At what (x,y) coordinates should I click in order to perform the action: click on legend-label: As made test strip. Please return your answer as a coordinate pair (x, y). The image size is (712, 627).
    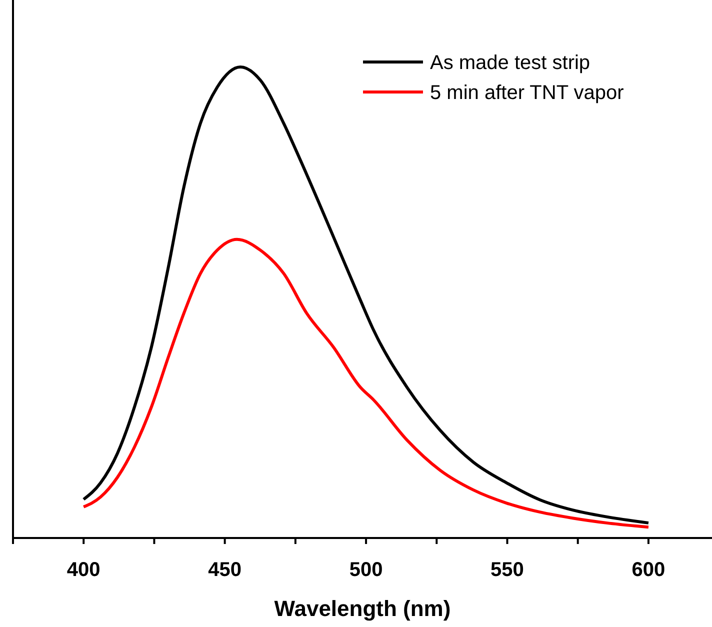
    Looking at the image, I should click on (510, 63).